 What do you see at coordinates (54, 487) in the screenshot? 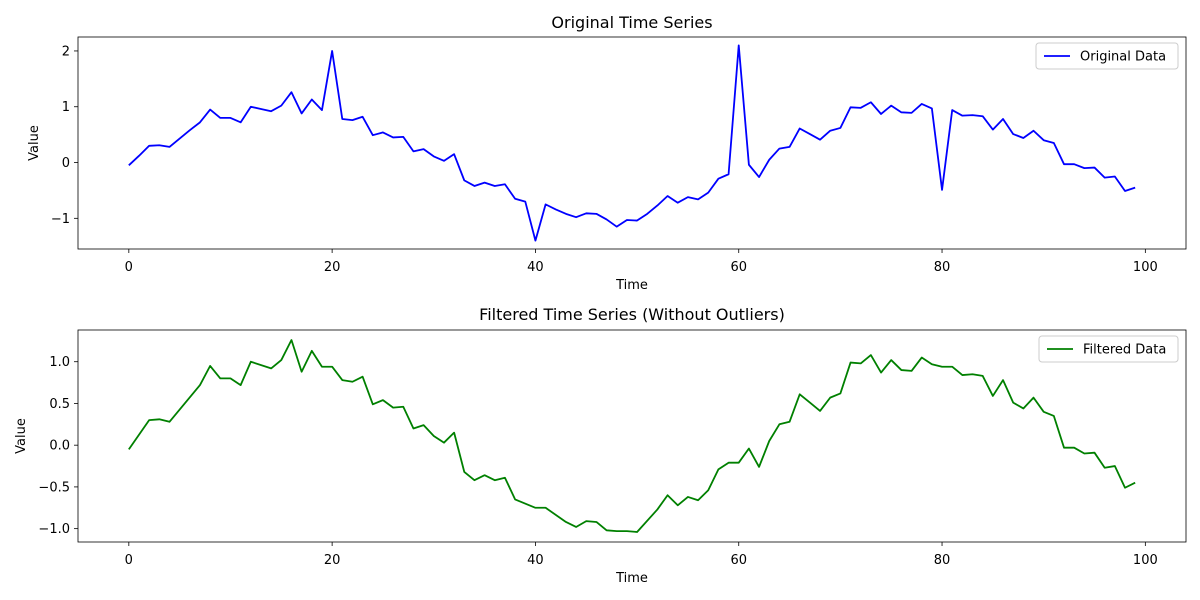
I see `y-tick-label: −0.5` at bounding box center [54, 487].